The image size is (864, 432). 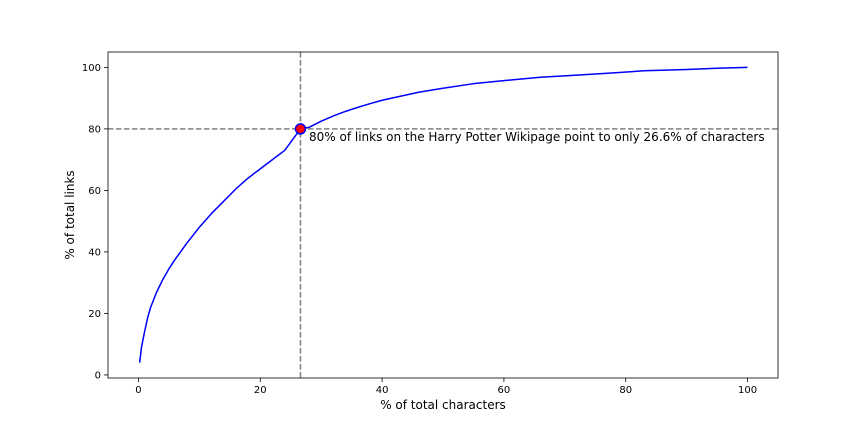 I want to click on y-tick-label: 40, so click(x=94, y=252).